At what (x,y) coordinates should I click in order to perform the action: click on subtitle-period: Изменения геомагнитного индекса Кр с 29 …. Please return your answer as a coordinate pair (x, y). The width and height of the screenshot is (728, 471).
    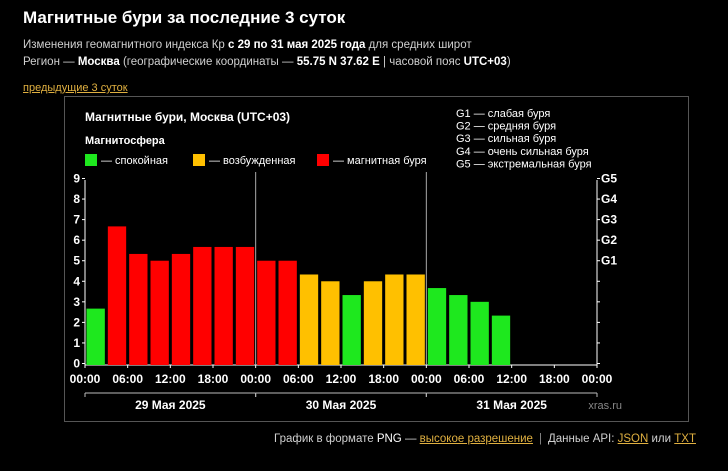
    Looking at the image, I should click on (247, 45).